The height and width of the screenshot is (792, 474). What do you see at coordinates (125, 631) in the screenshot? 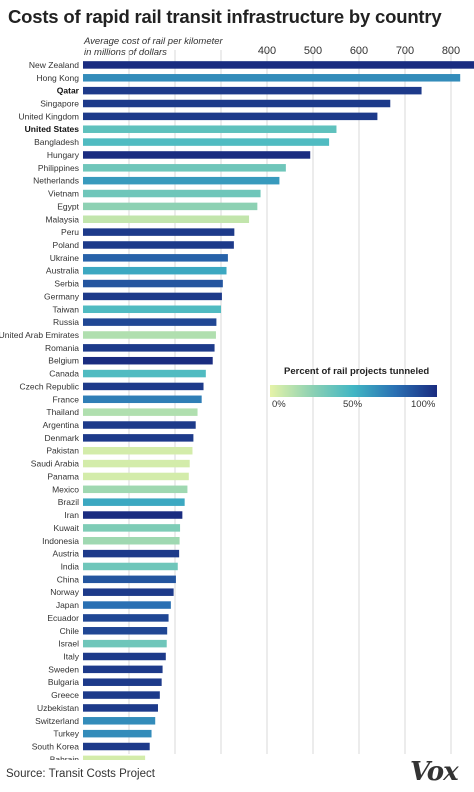
I see `bar-chile` at bounding box center [125, 631].